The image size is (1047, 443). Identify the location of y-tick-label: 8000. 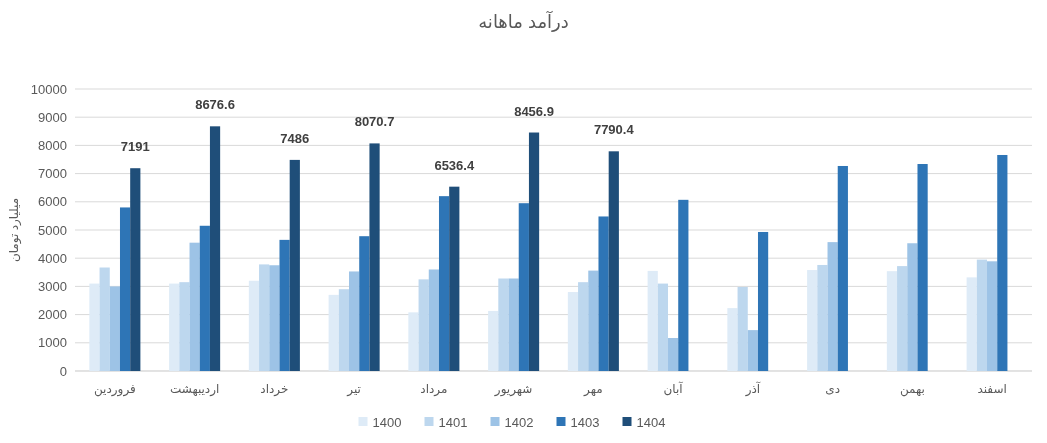
(52, 145).